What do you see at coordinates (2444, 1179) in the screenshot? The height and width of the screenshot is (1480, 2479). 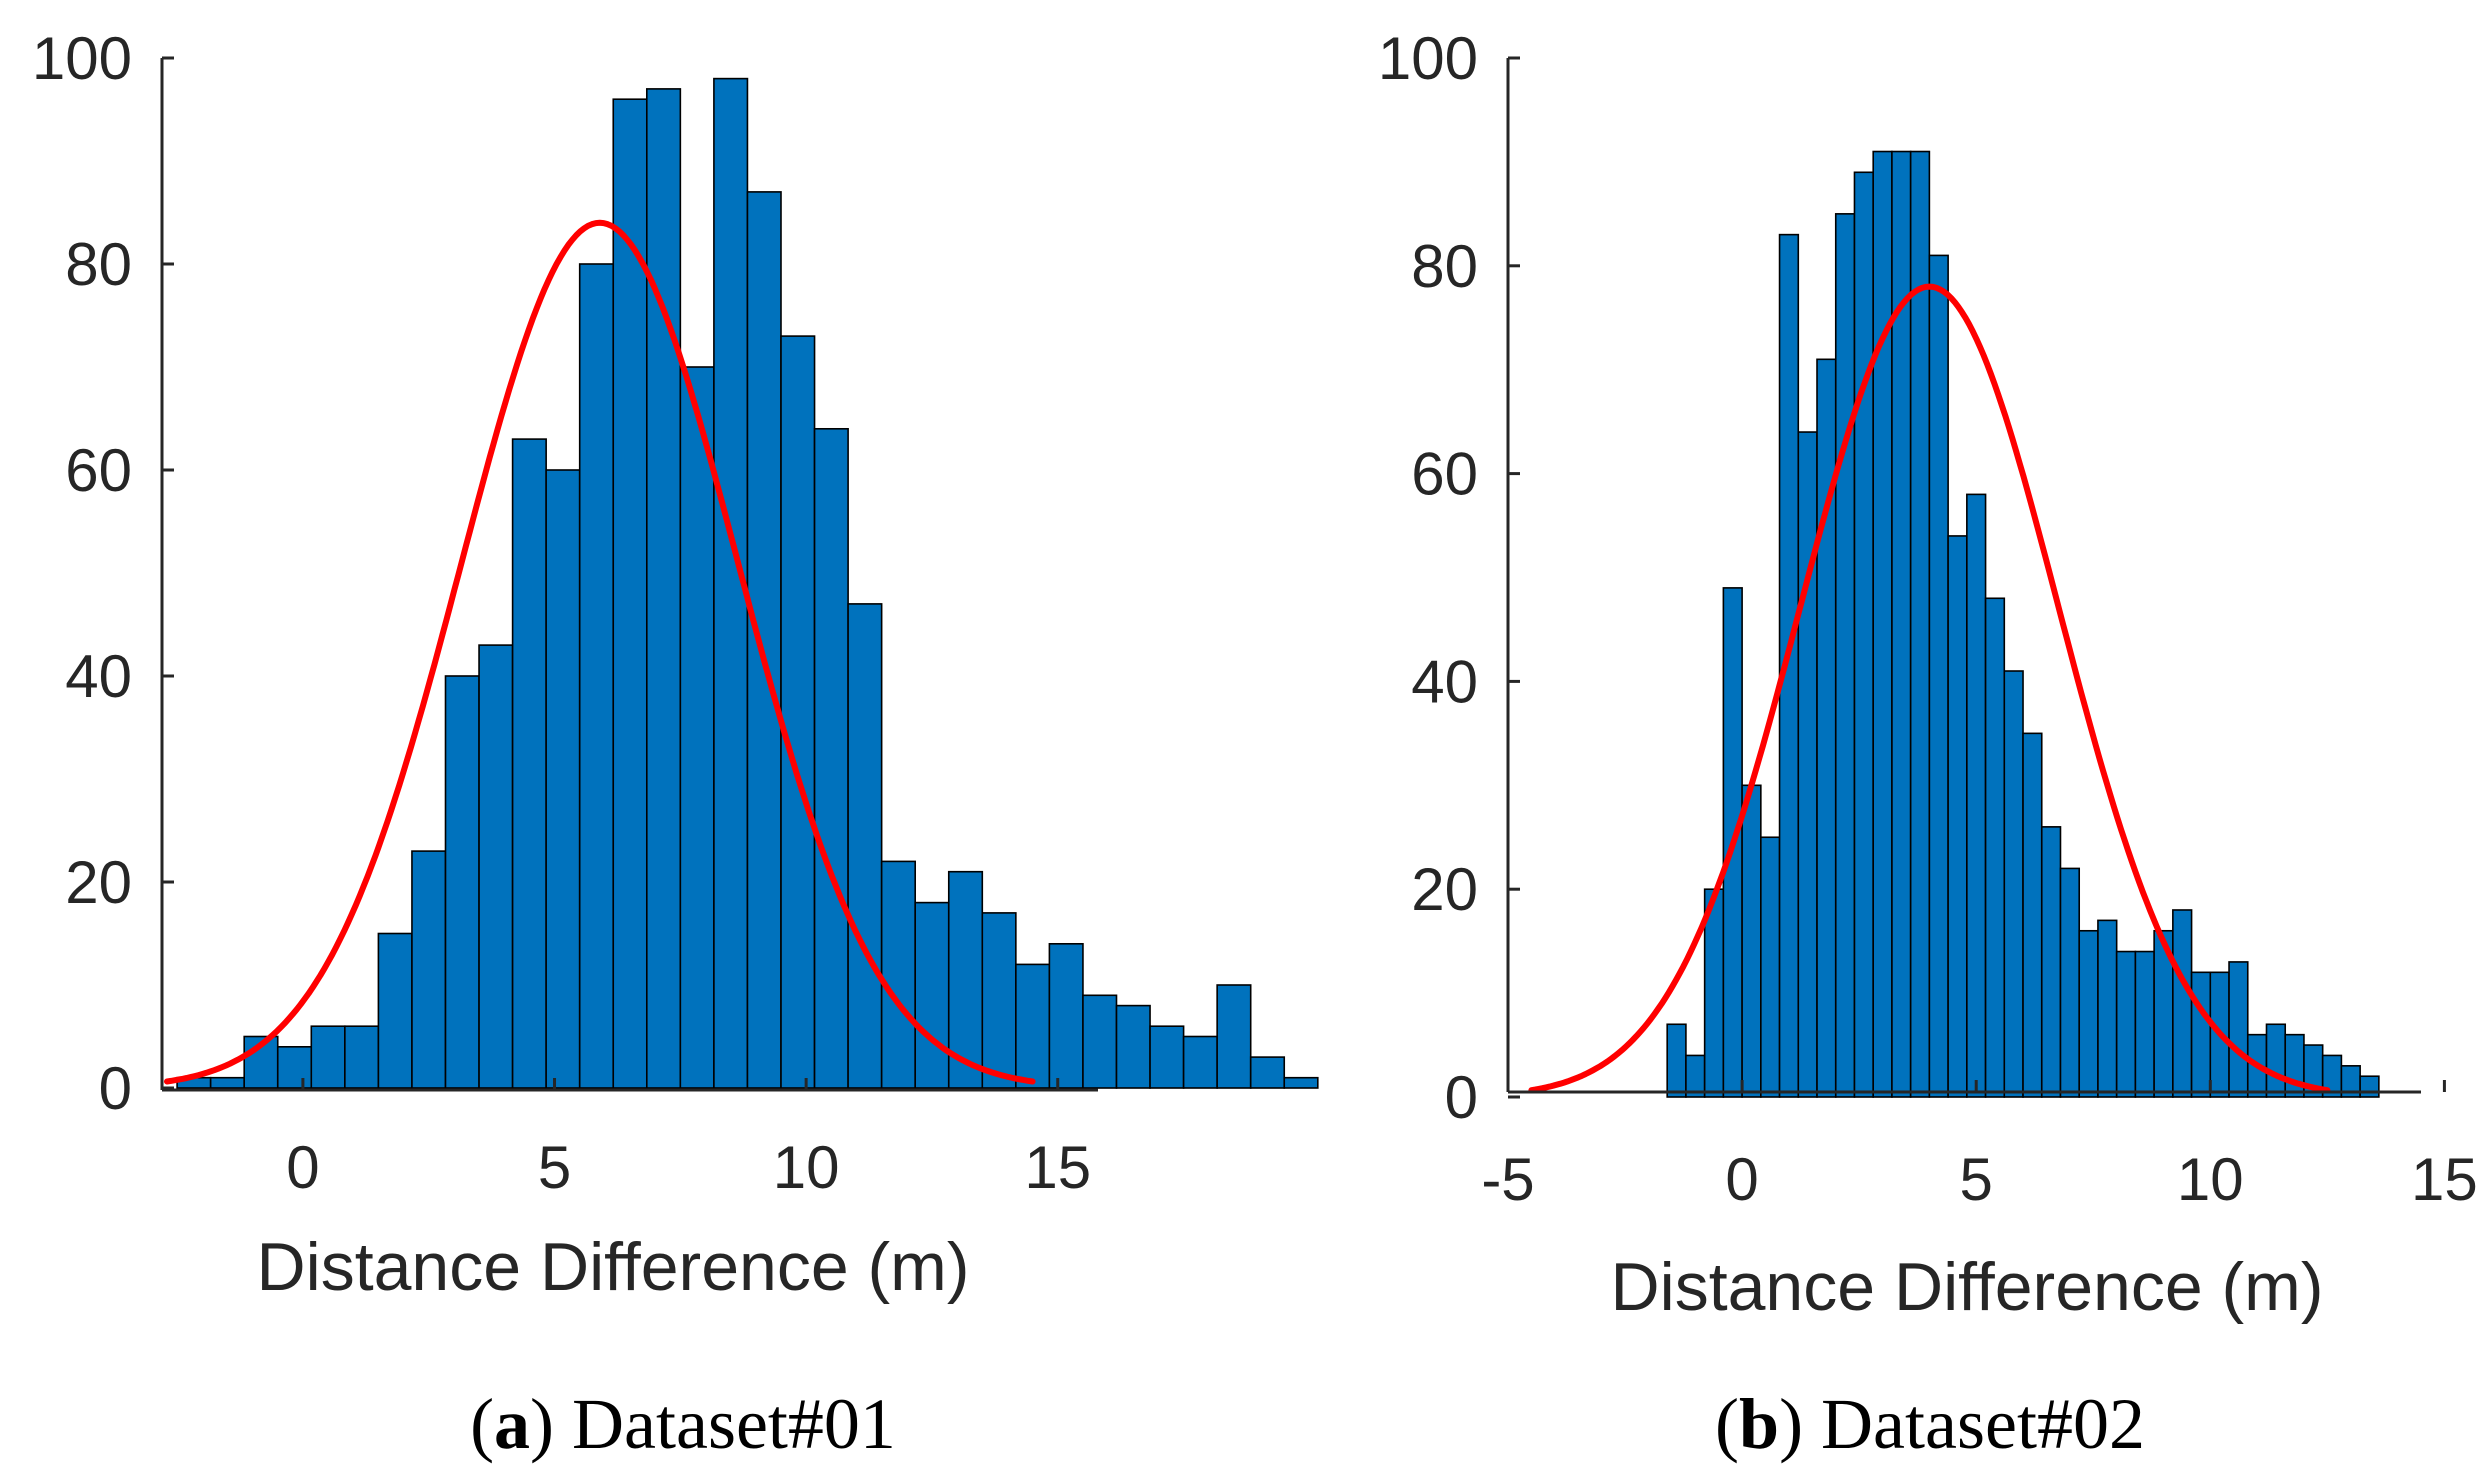 I see `chart-b-x-tick-label-4: 15` at bounding box center [2444, 1179].